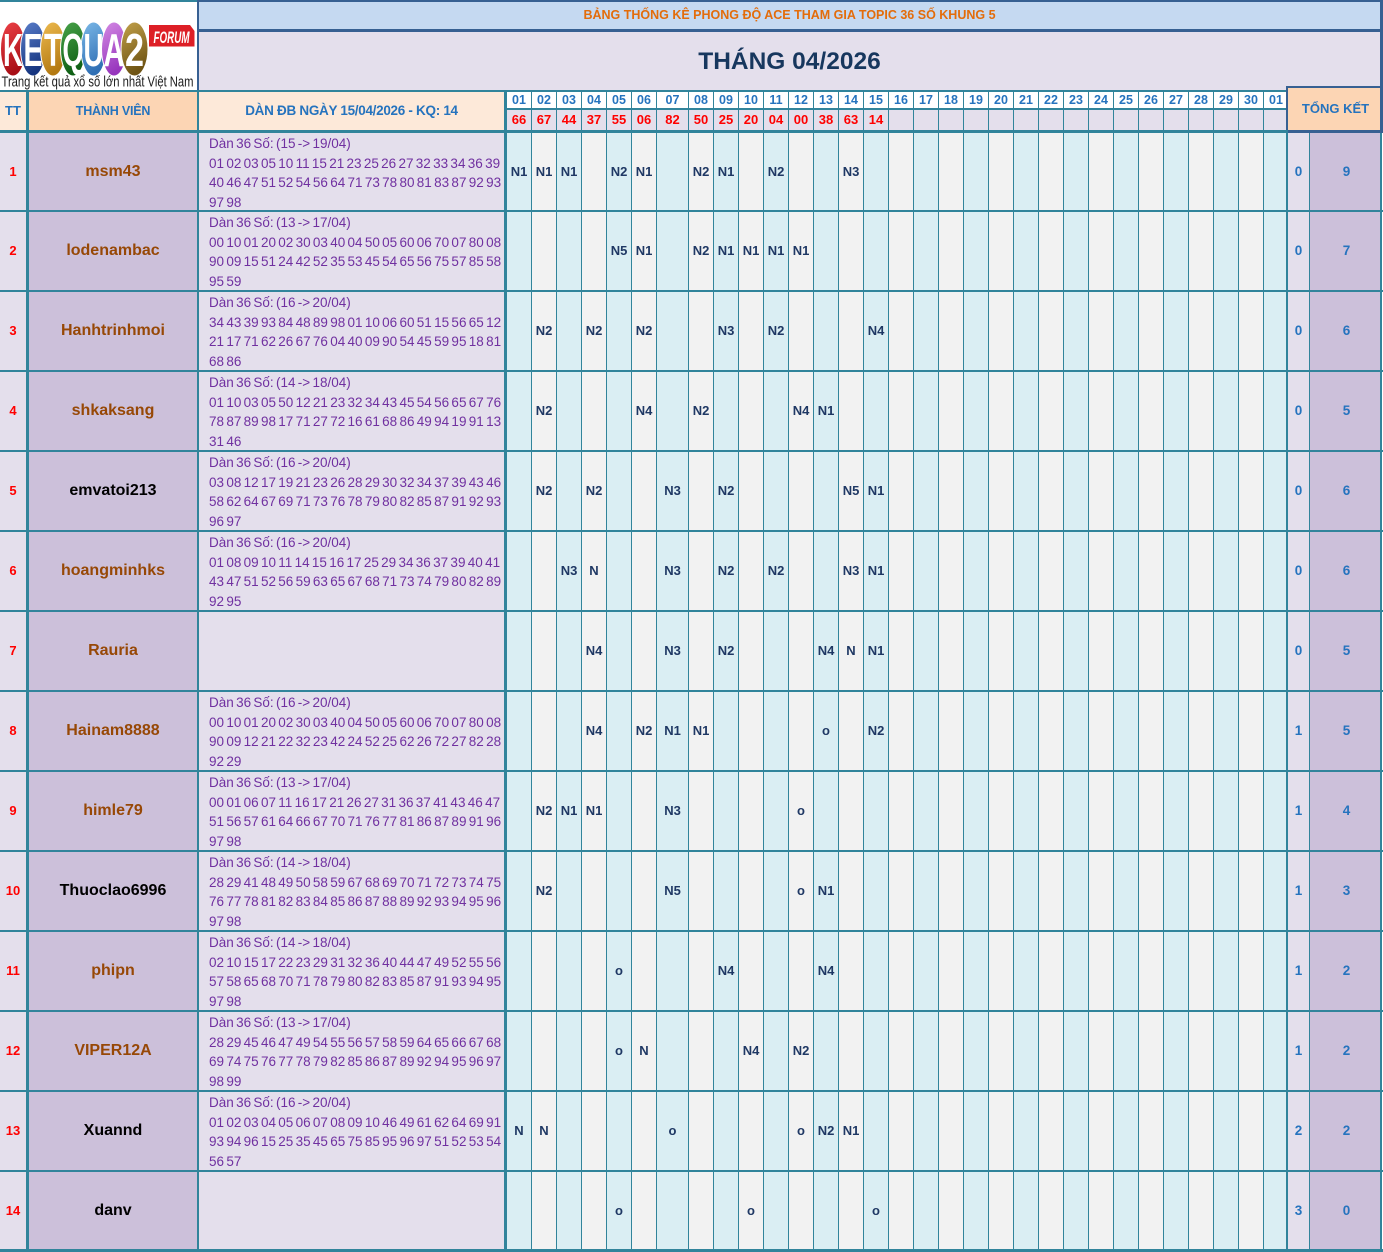 The height and width of the screenshot is (1252, 1383). What do you see at coordinates (134, 50) in the screenshot?
I see `svg-text: 2` at bounding box center [134, 50].